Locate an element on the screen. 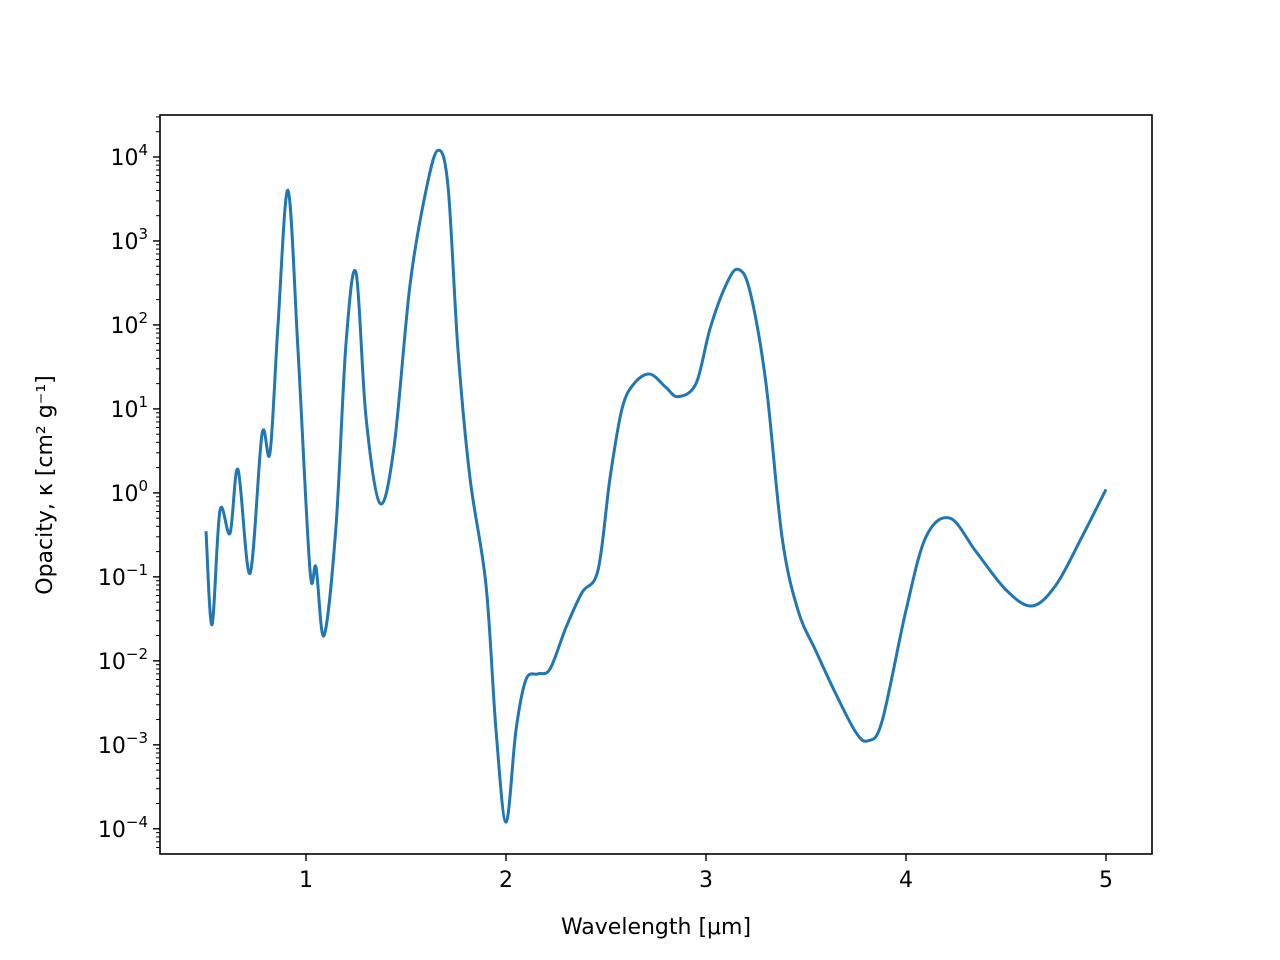  x-tick-label: 1 is located at coordinates (306, 880).